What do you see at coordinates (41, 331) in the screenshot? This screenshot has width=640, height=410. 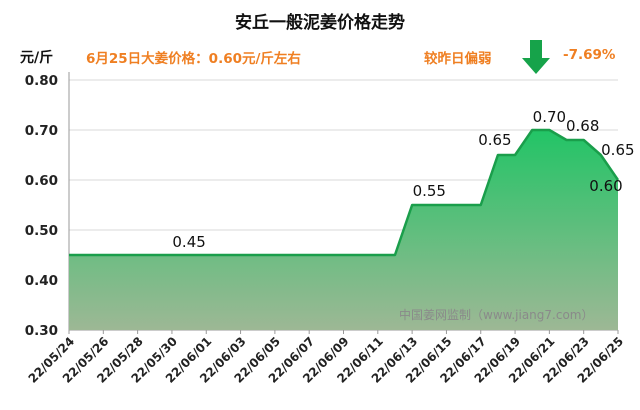 I see `y-tick-label: 0.30` at bounding box center [41, 331].